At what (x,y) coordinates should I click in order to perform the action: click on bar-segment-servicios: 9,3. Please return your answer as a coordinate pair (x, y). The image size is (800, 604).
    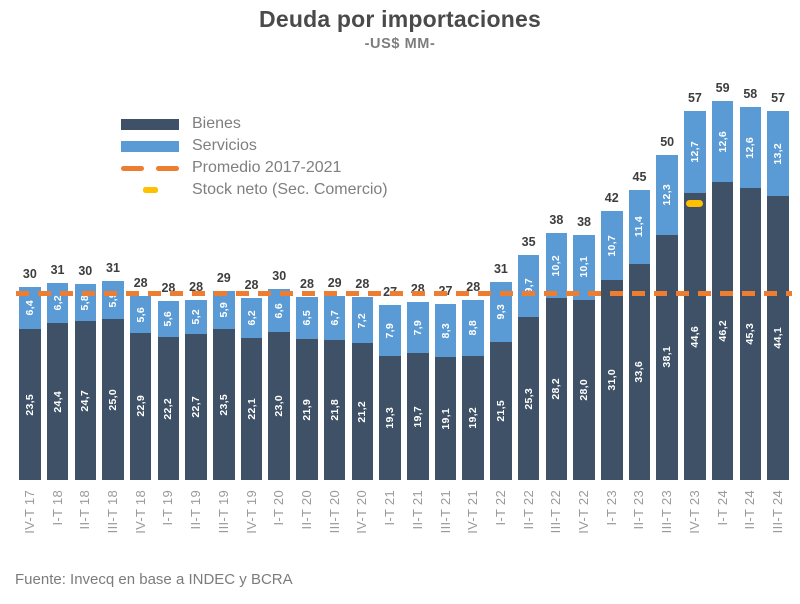
    Looking at the image, I should click on (501, 311).